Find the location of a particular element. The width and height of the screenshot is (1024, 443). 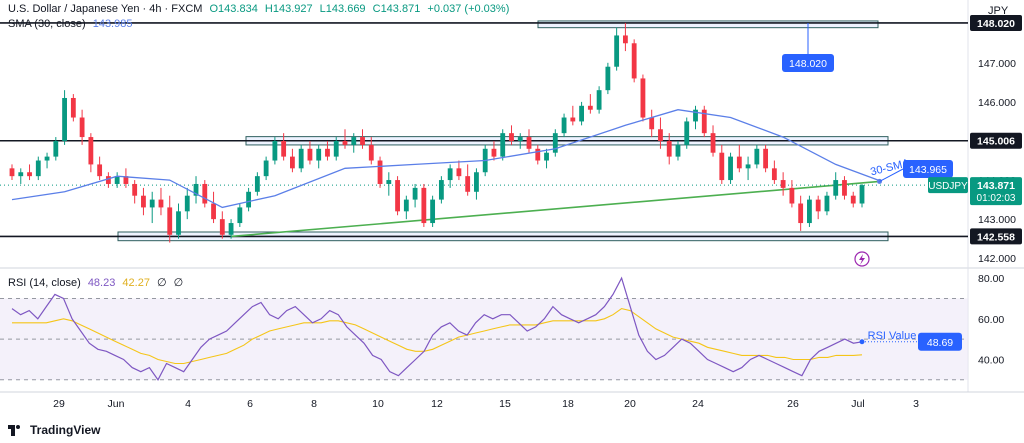

tradingview-logo-text: TradingView is located at coordinates (65, 430).